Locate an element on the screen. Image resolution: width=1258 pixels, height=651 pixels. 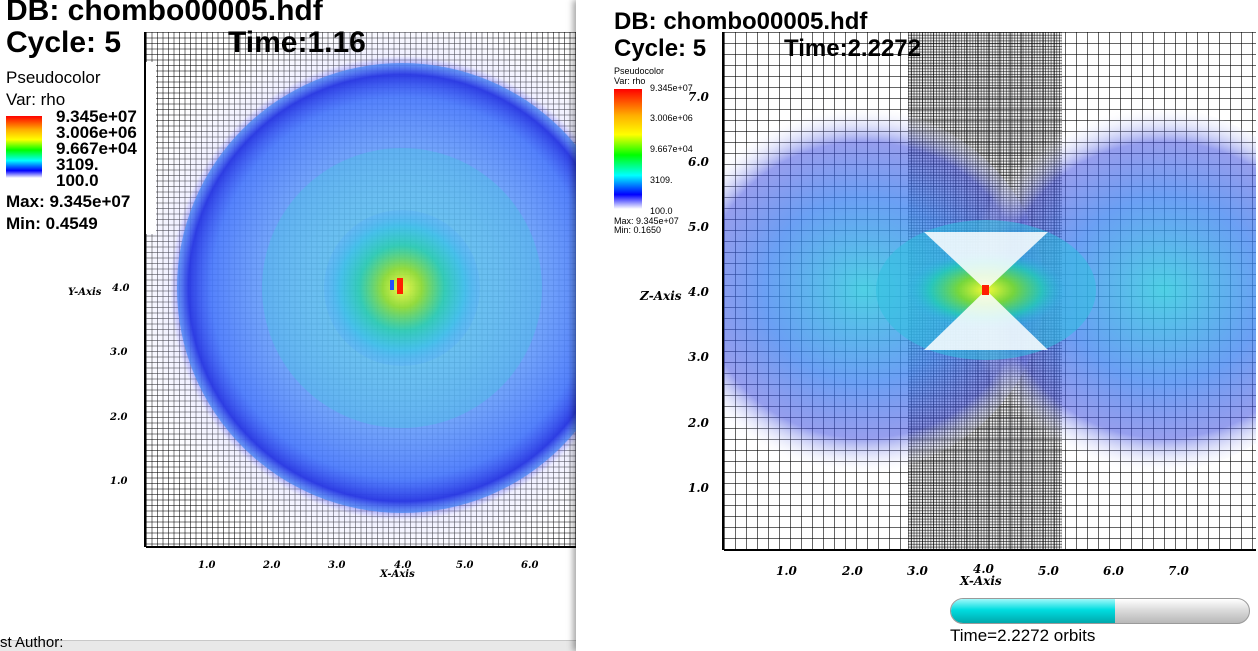
right-x-tick-4: 4.0 is located at coordinates (983, 569).